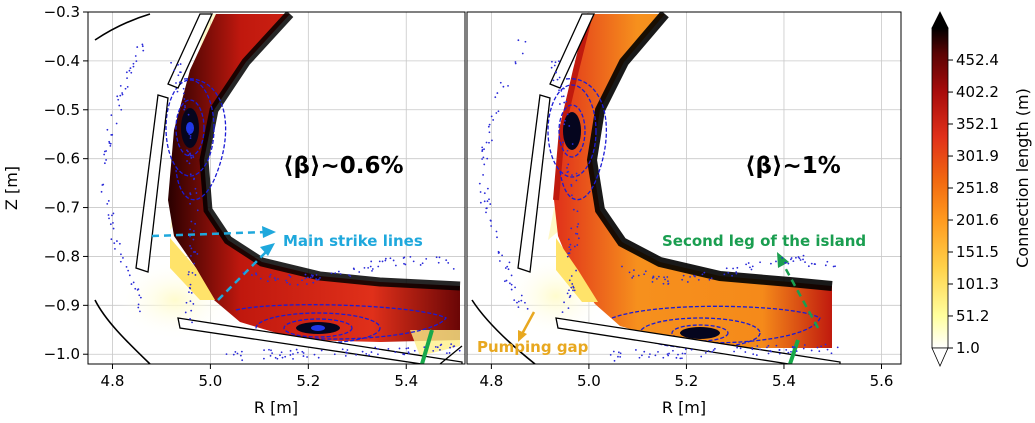  What do you see at coordinates (977, 60) in the screenshot?
I see `colorbar-tick-label: 452.4` at bounding box center [977, 60].